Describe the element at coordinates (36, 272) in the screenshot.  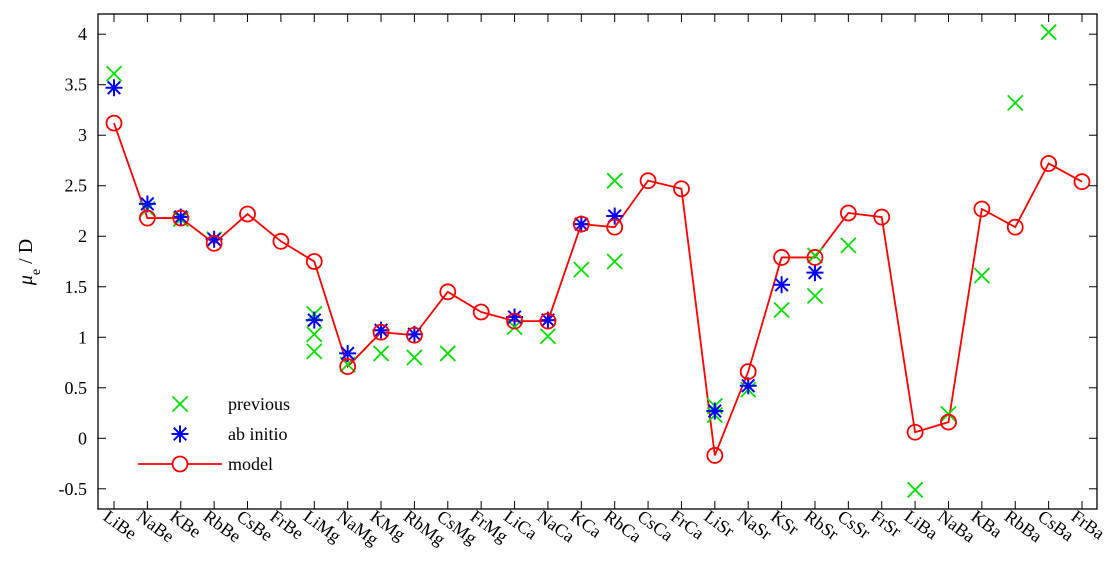
I see `y-axis-subscript: e` at that location.